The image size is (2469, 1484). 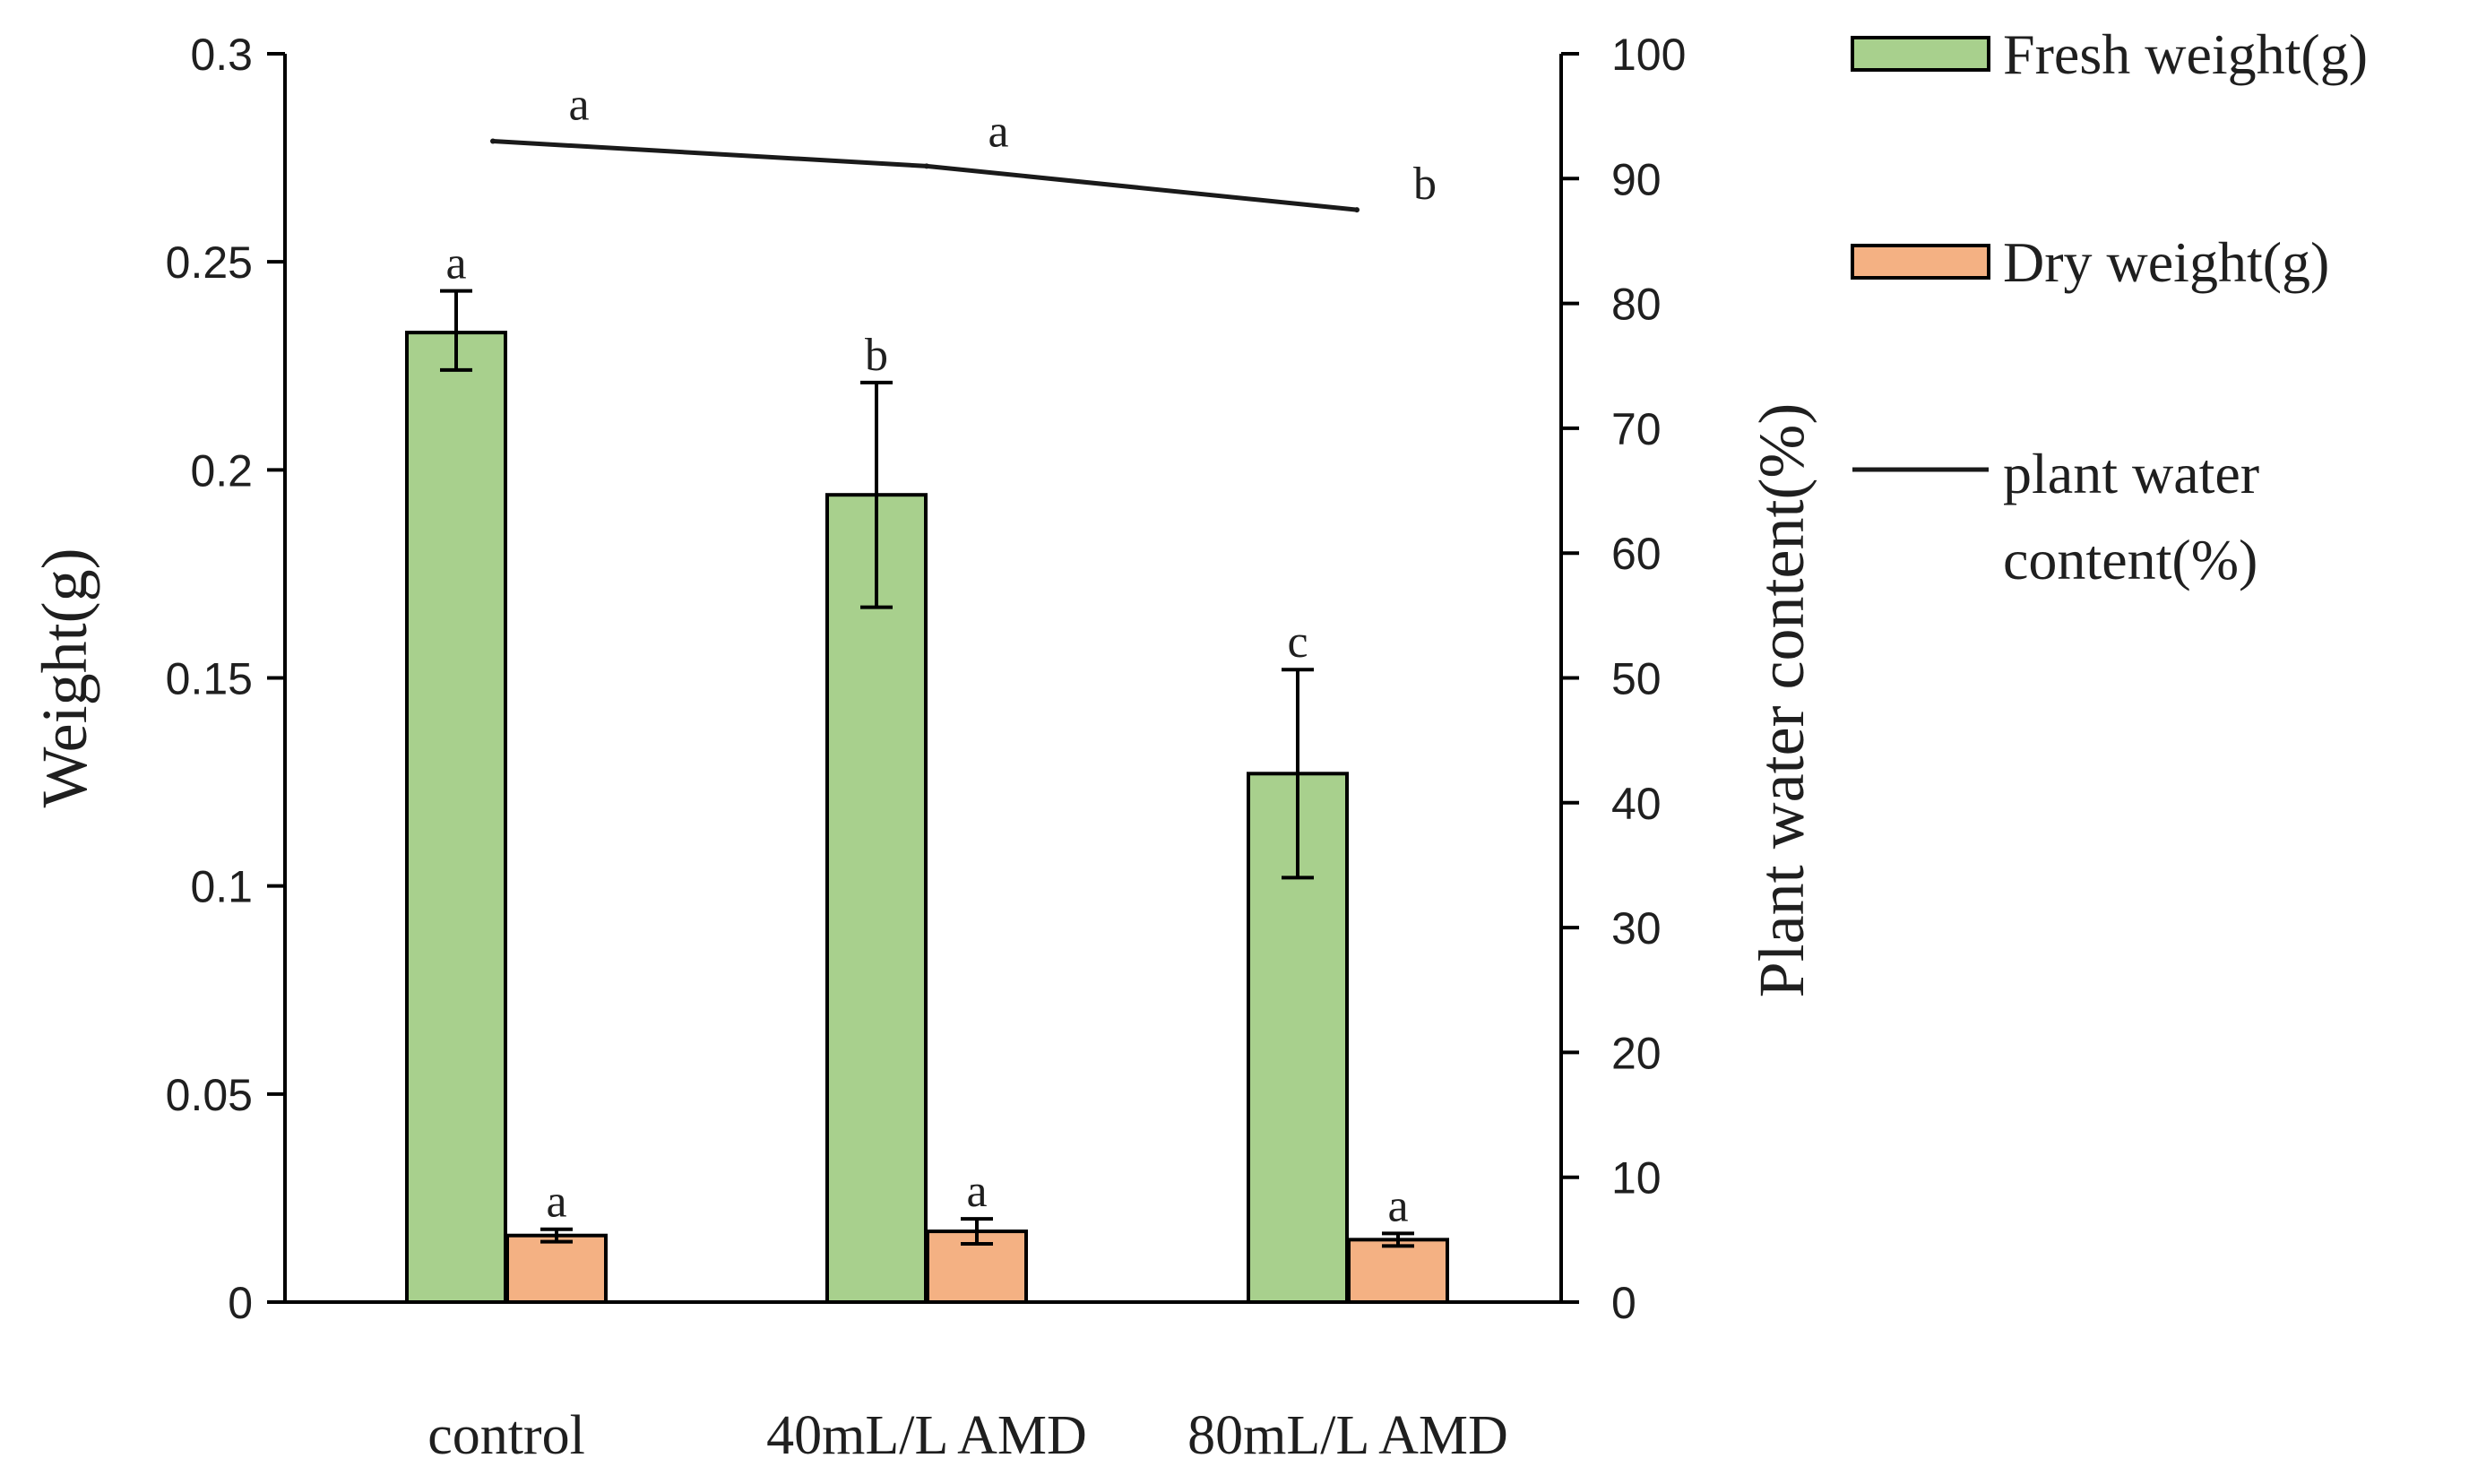 I want to click on left-tick-label: 0.1, so click(x=222, y=887).